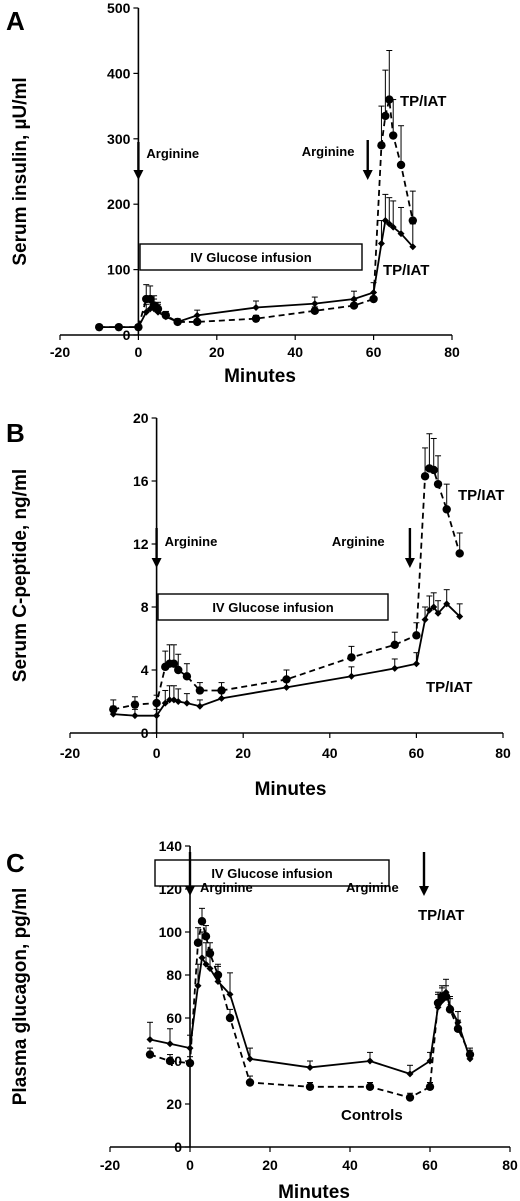  Describe the element at coordinates (20, 171) in the screenshot. I see `y-axis-label: Serum insulin, µU/ml` at that location.